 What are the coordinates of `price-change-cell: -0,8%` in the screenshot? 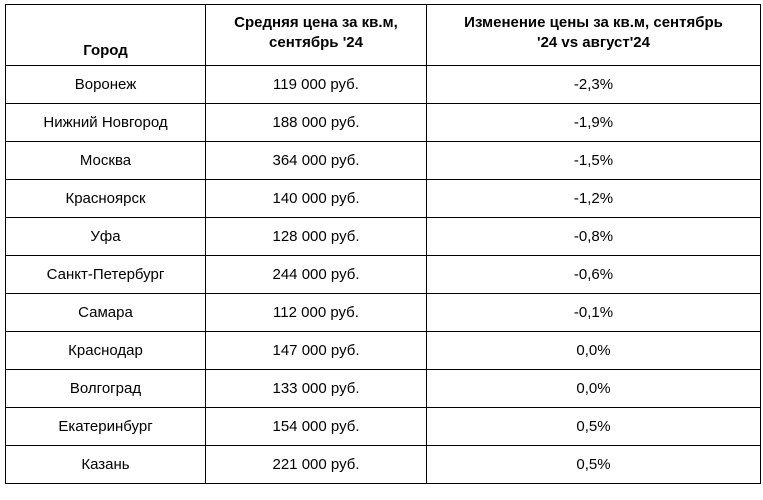 It's located at (593, 236).